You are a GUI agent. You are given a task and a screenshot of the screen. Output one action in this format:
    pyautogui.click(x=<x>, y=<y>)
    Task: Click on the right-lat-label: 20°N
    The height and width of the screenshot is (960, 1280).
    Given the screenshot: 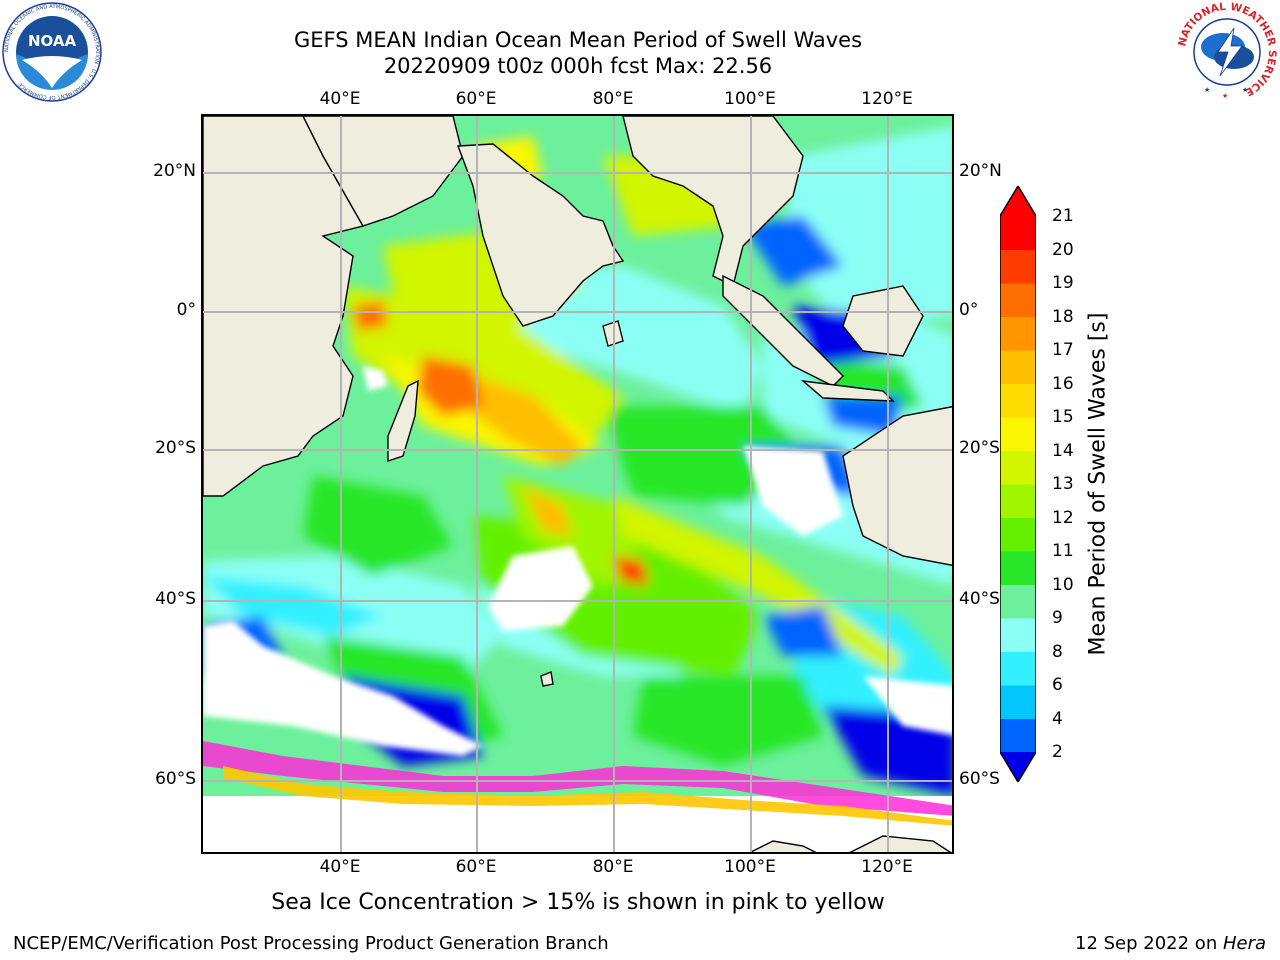 What is the action you would take?
    pyautogui.click(x=980, y=171)
    